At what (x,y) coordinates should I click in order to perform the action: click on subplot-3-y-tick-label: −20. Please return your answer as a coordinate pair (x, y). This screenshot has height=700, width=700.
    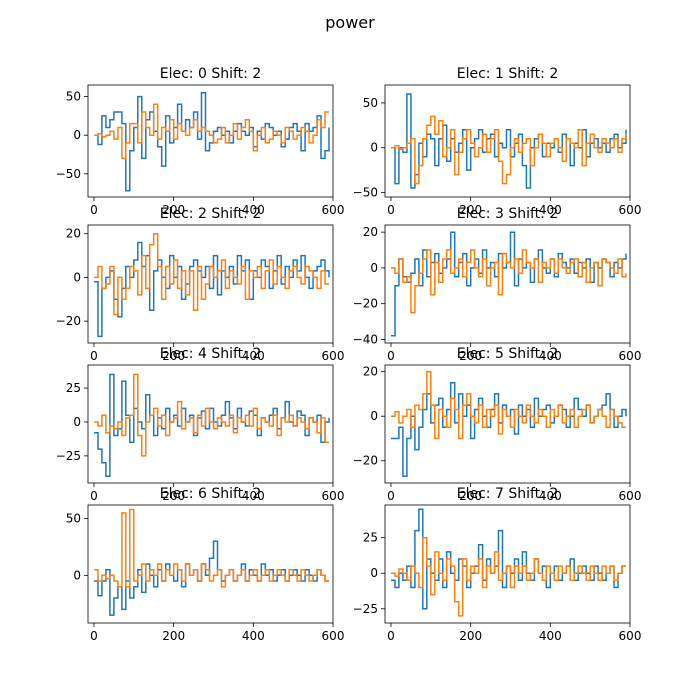
    Looking at the image, I should click on (365, 304).